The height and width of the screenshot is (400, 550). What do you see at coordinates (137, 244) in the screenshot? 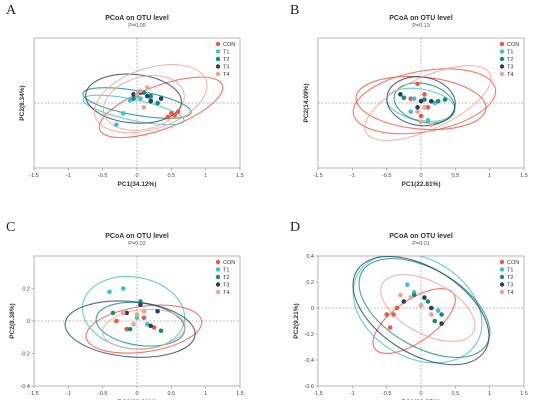
I see `chart-subtitle: P=0.02` at bounding box center [137, 244].